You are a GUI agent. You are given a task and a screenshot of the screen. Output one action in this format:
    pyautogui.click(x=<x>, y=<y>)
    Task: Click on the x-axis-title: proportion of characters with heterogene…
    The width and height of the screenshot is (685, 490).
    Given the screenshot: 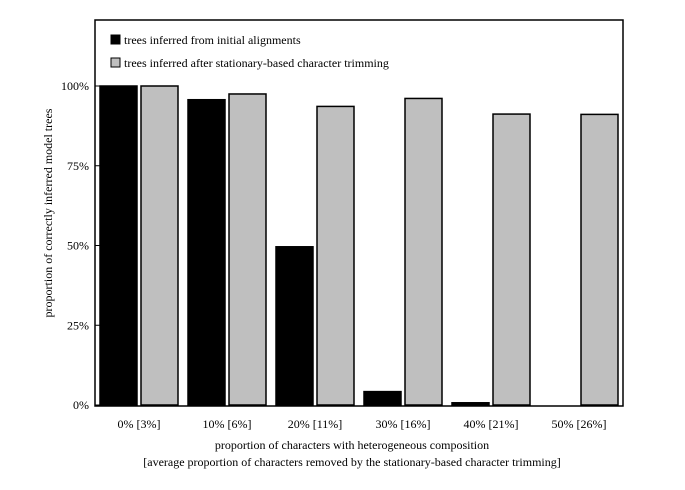 What is the action you would take?
    pyautogui.click(x=352, y=445)
    